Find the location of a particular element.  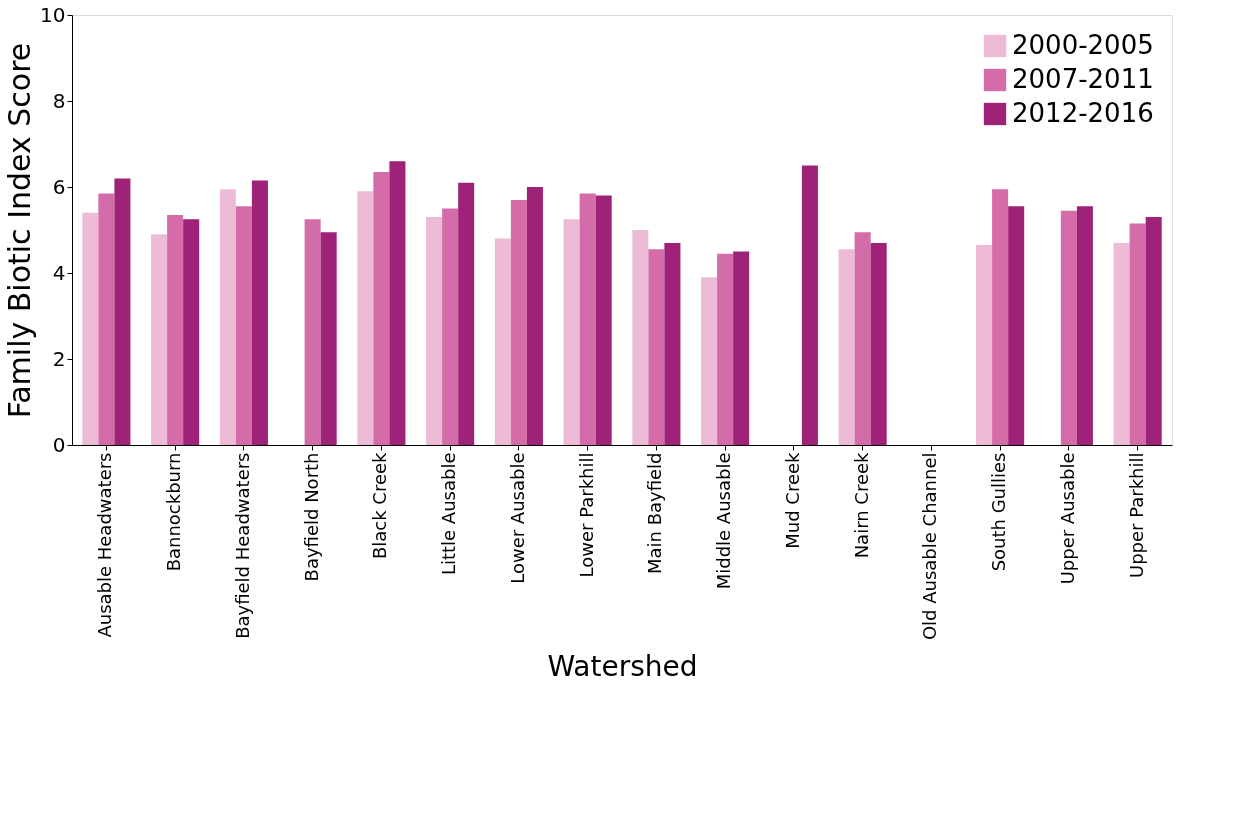

y-tick-label: 10 is located at coordinates (53, 14).